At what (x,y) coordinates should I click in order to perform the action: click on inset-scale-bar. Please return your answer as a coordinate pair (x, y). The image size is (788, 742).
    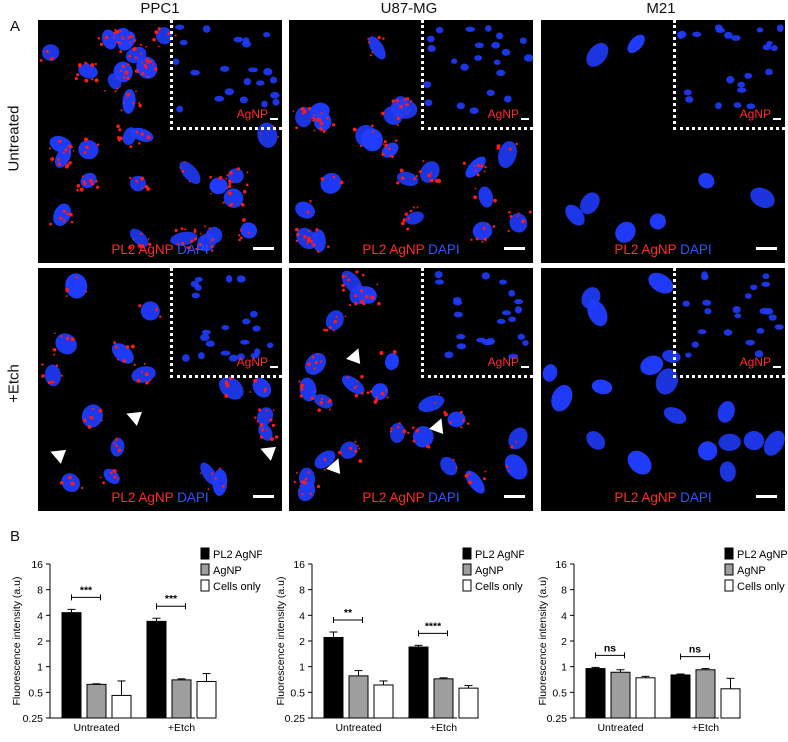
    Looking at the image, I should click on (777, 367).